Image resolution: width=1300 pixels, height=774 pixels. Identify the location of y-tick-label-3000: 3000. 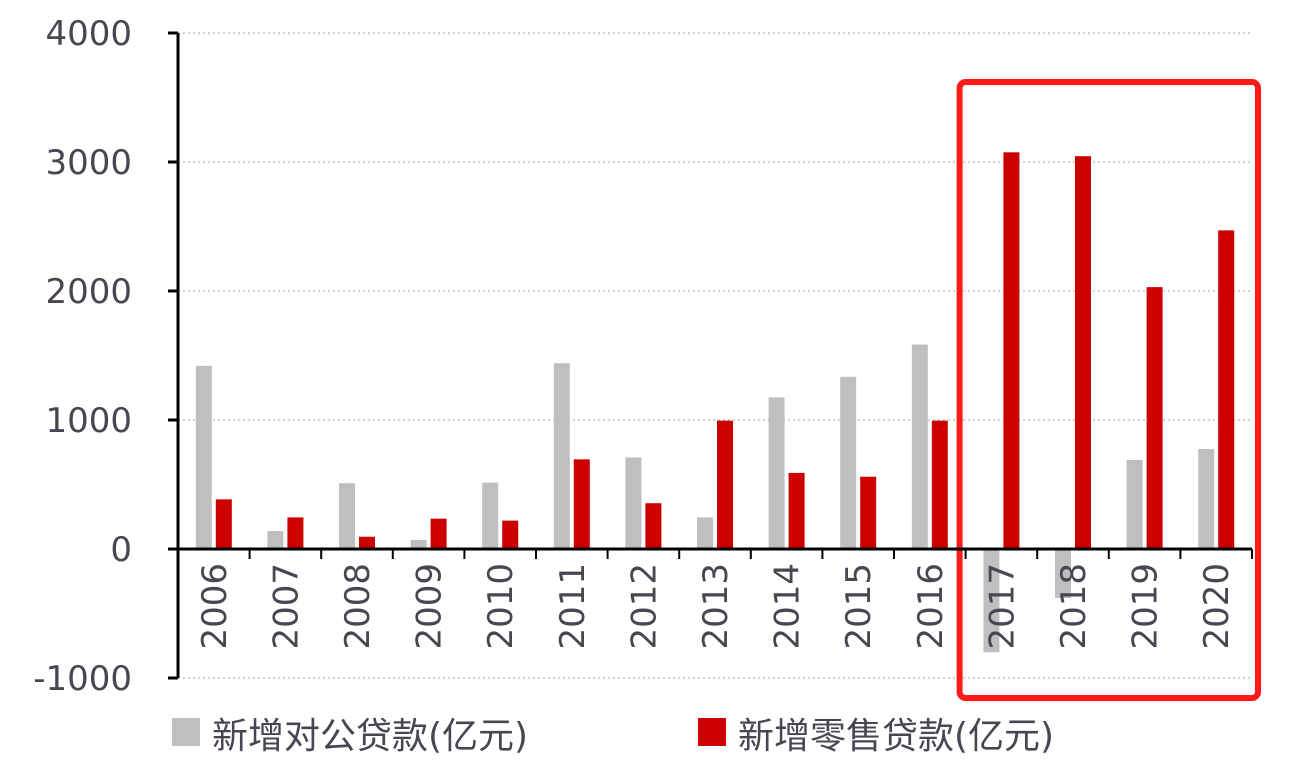
(88, 163).